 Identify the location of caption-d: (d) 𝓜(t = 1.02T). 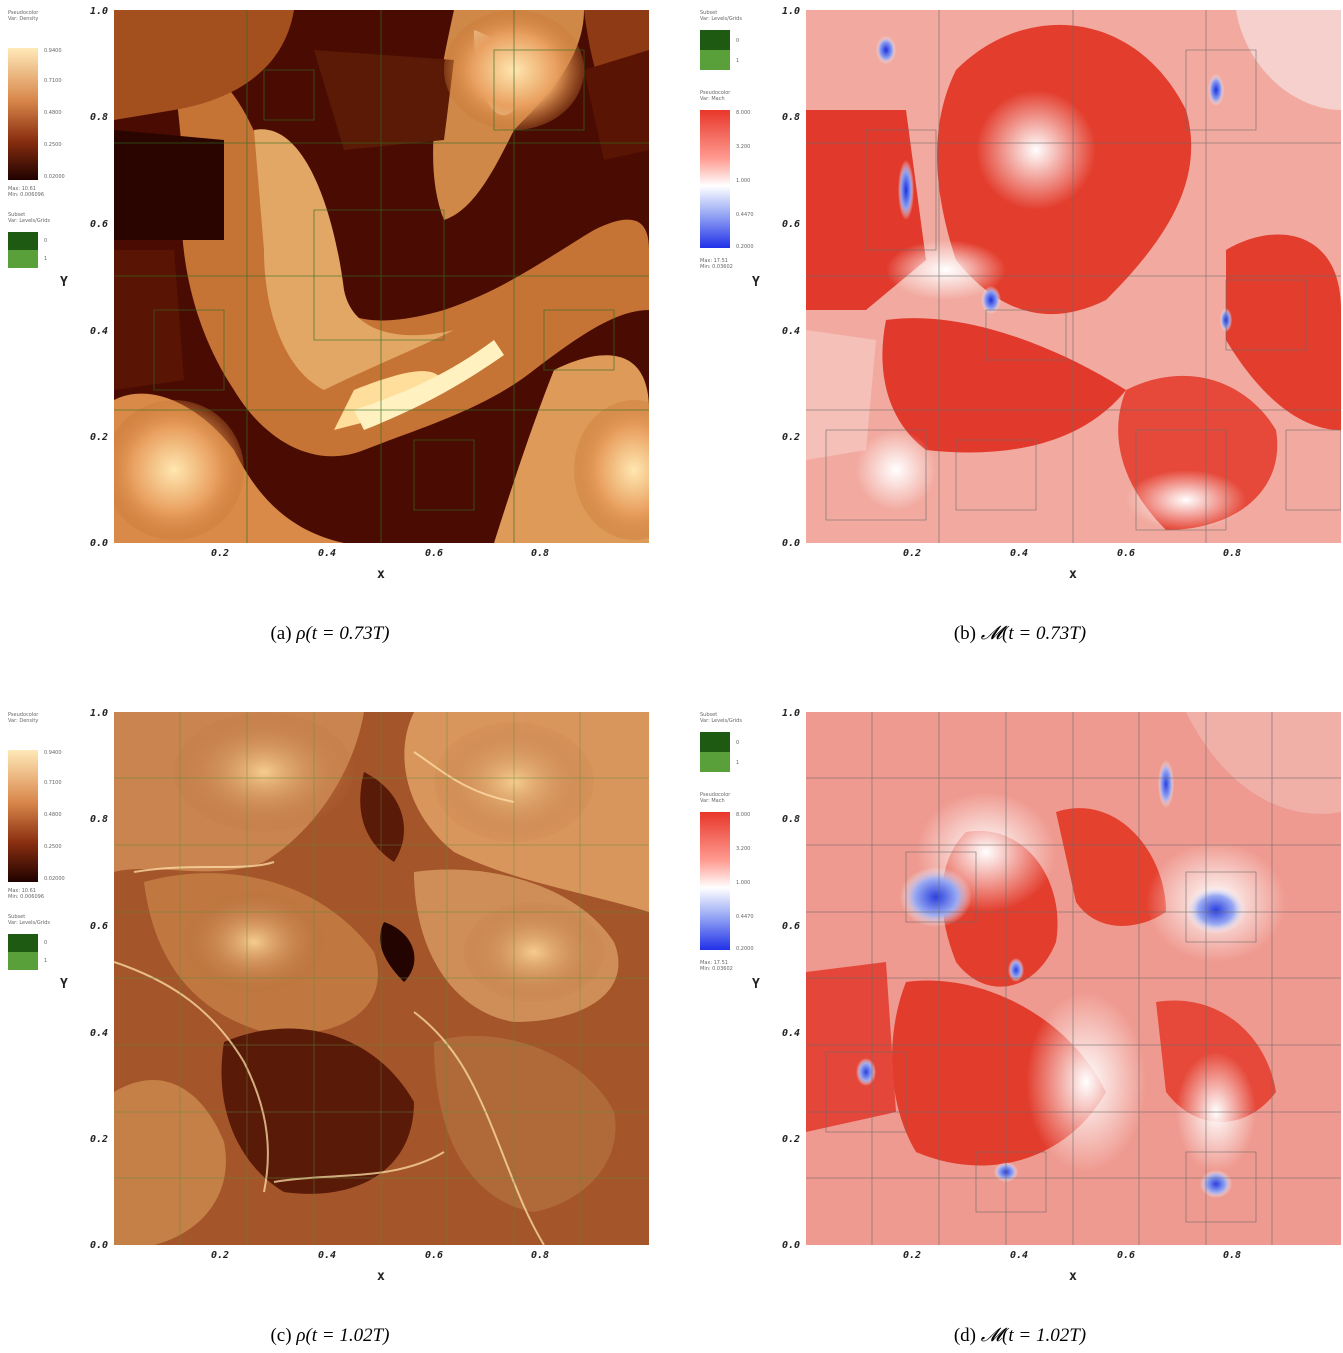
(1020, 1336).